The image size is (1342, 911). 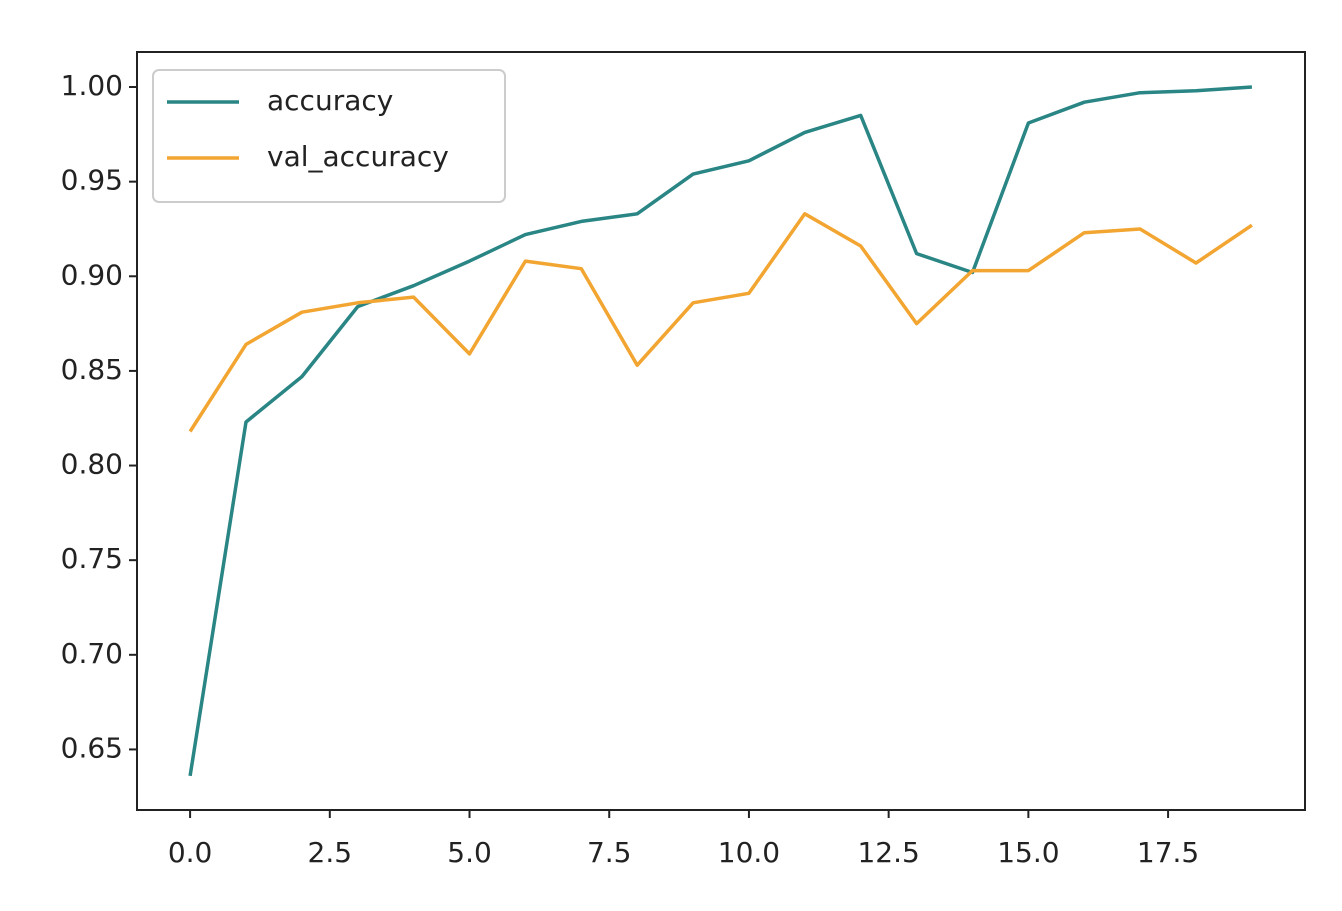 What do you see at coordinates (92, 369) in the screenshot?
I see `y-tick-label: 0.85` at bounding box center [92, 369].